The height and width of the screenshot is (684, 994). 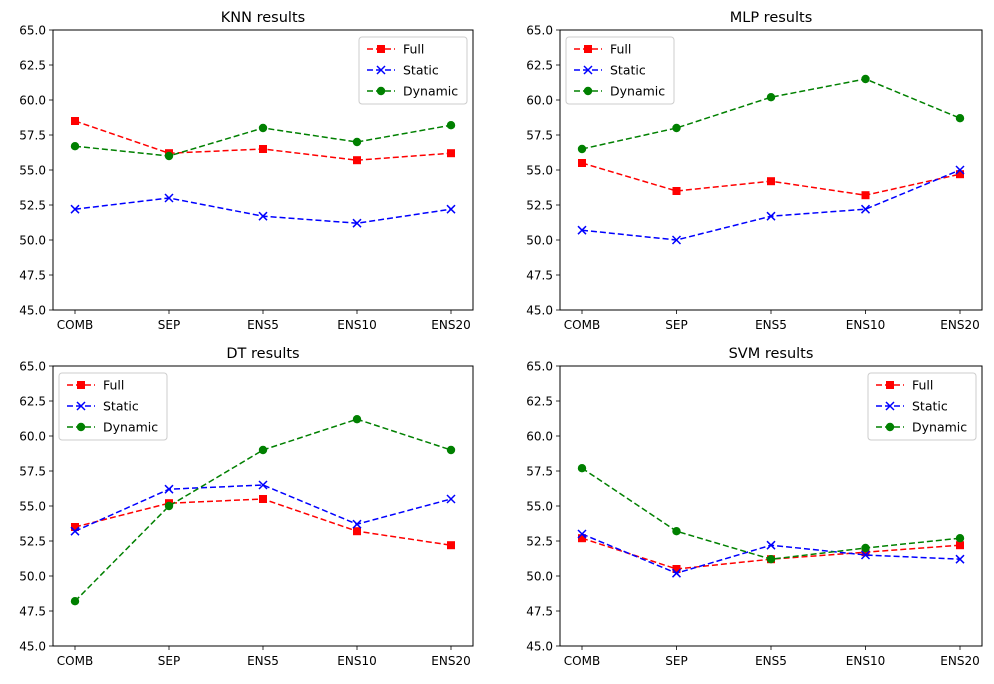 I want to click on y-tick-label: 50.0, so click(x=539, y=577).